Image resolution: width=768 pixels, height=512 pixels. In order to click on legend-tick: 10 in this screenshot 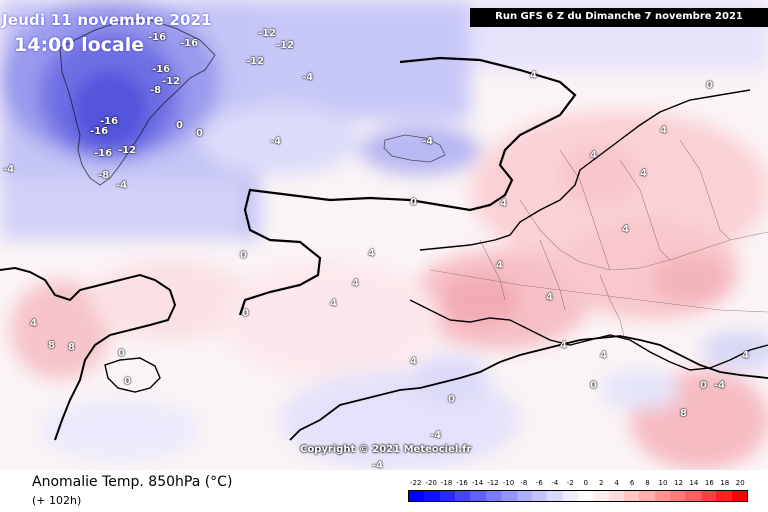, I will do `click(663, 483)`.